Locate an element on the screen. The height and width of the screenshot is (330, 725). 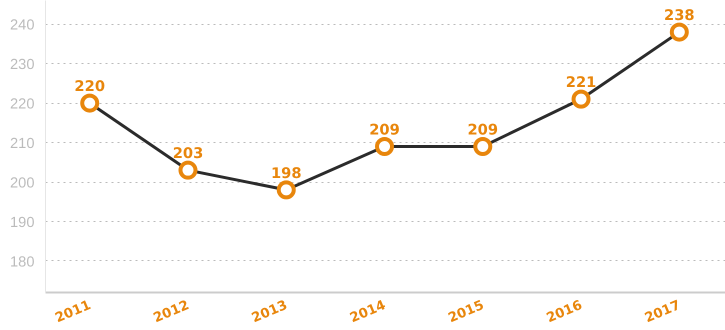
x-tick-label: 2011 is located at coordinates (73, 312).